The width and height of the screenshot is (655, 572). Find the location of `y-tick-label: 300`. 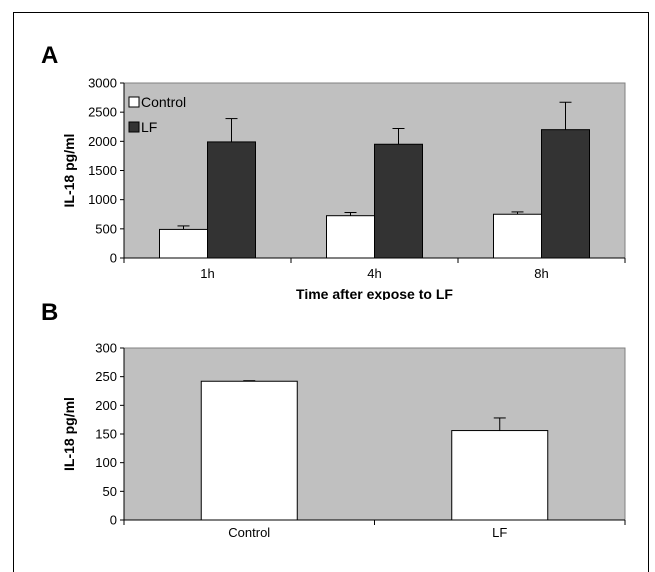

y-tick-label: 300 is located at coordinates (106, 348).